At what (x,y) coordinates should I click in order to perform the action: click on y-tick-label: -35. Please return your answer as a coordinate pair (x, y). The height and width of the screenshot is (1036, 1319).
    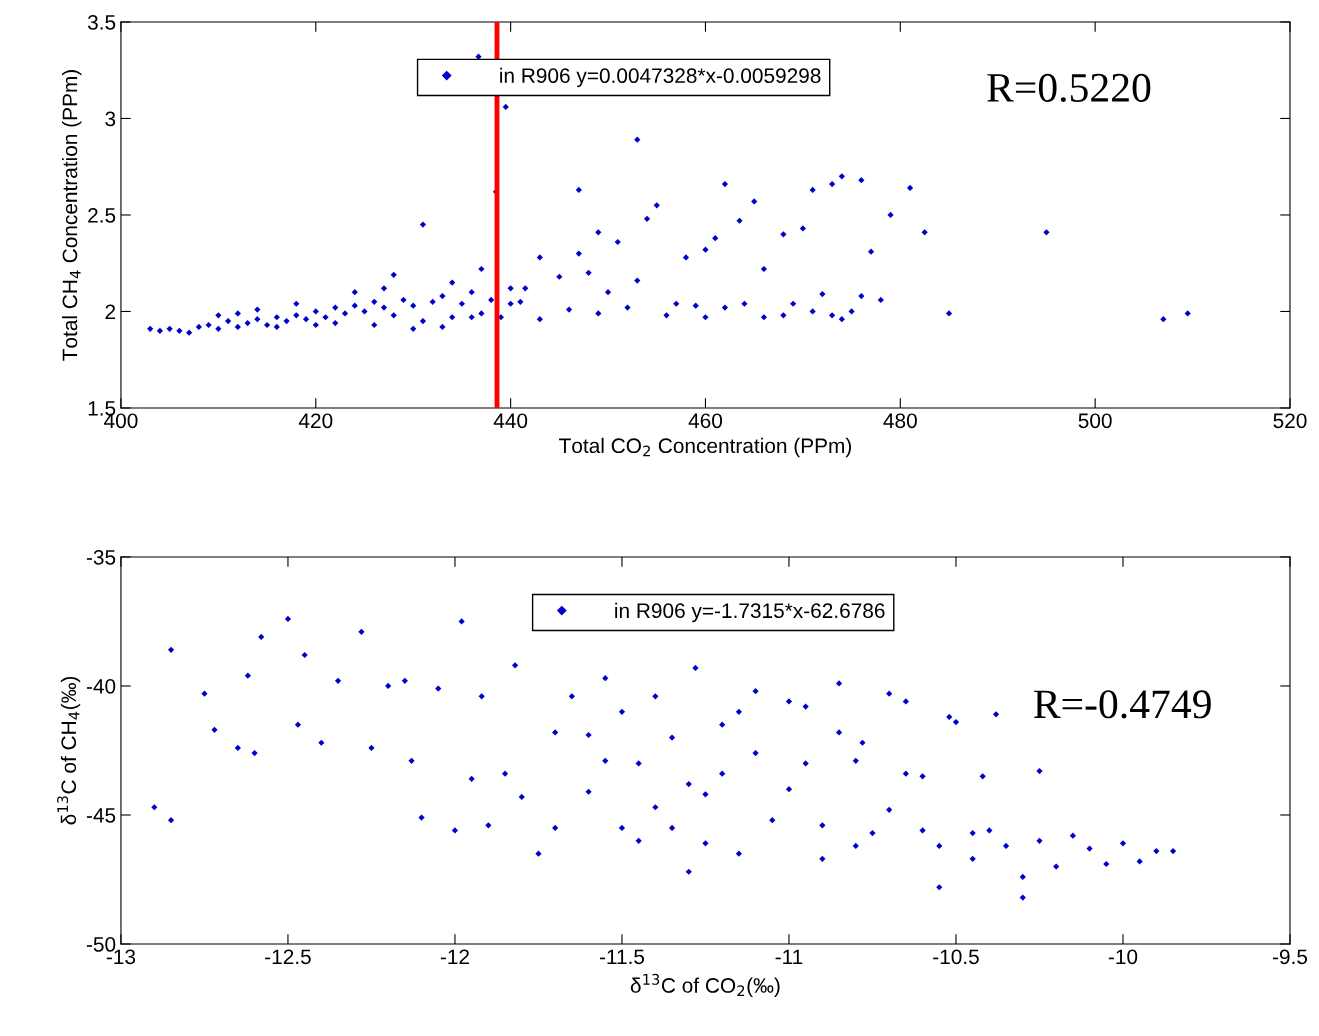
    Looking at the image, I should click on (101, 557).